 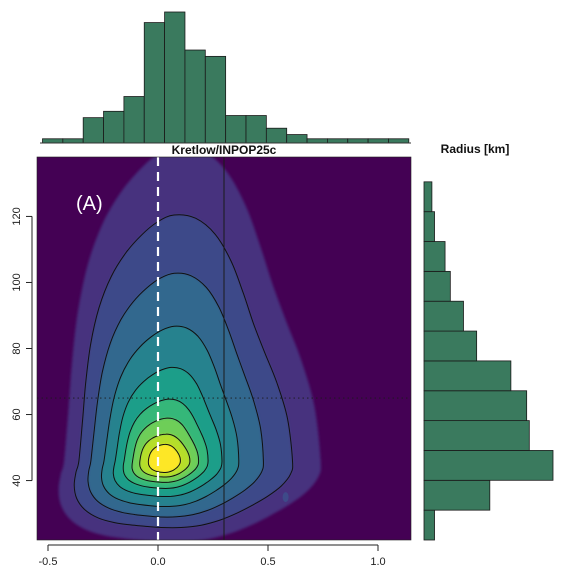 I want to click on right-histogram, so click(x=488, y=361).